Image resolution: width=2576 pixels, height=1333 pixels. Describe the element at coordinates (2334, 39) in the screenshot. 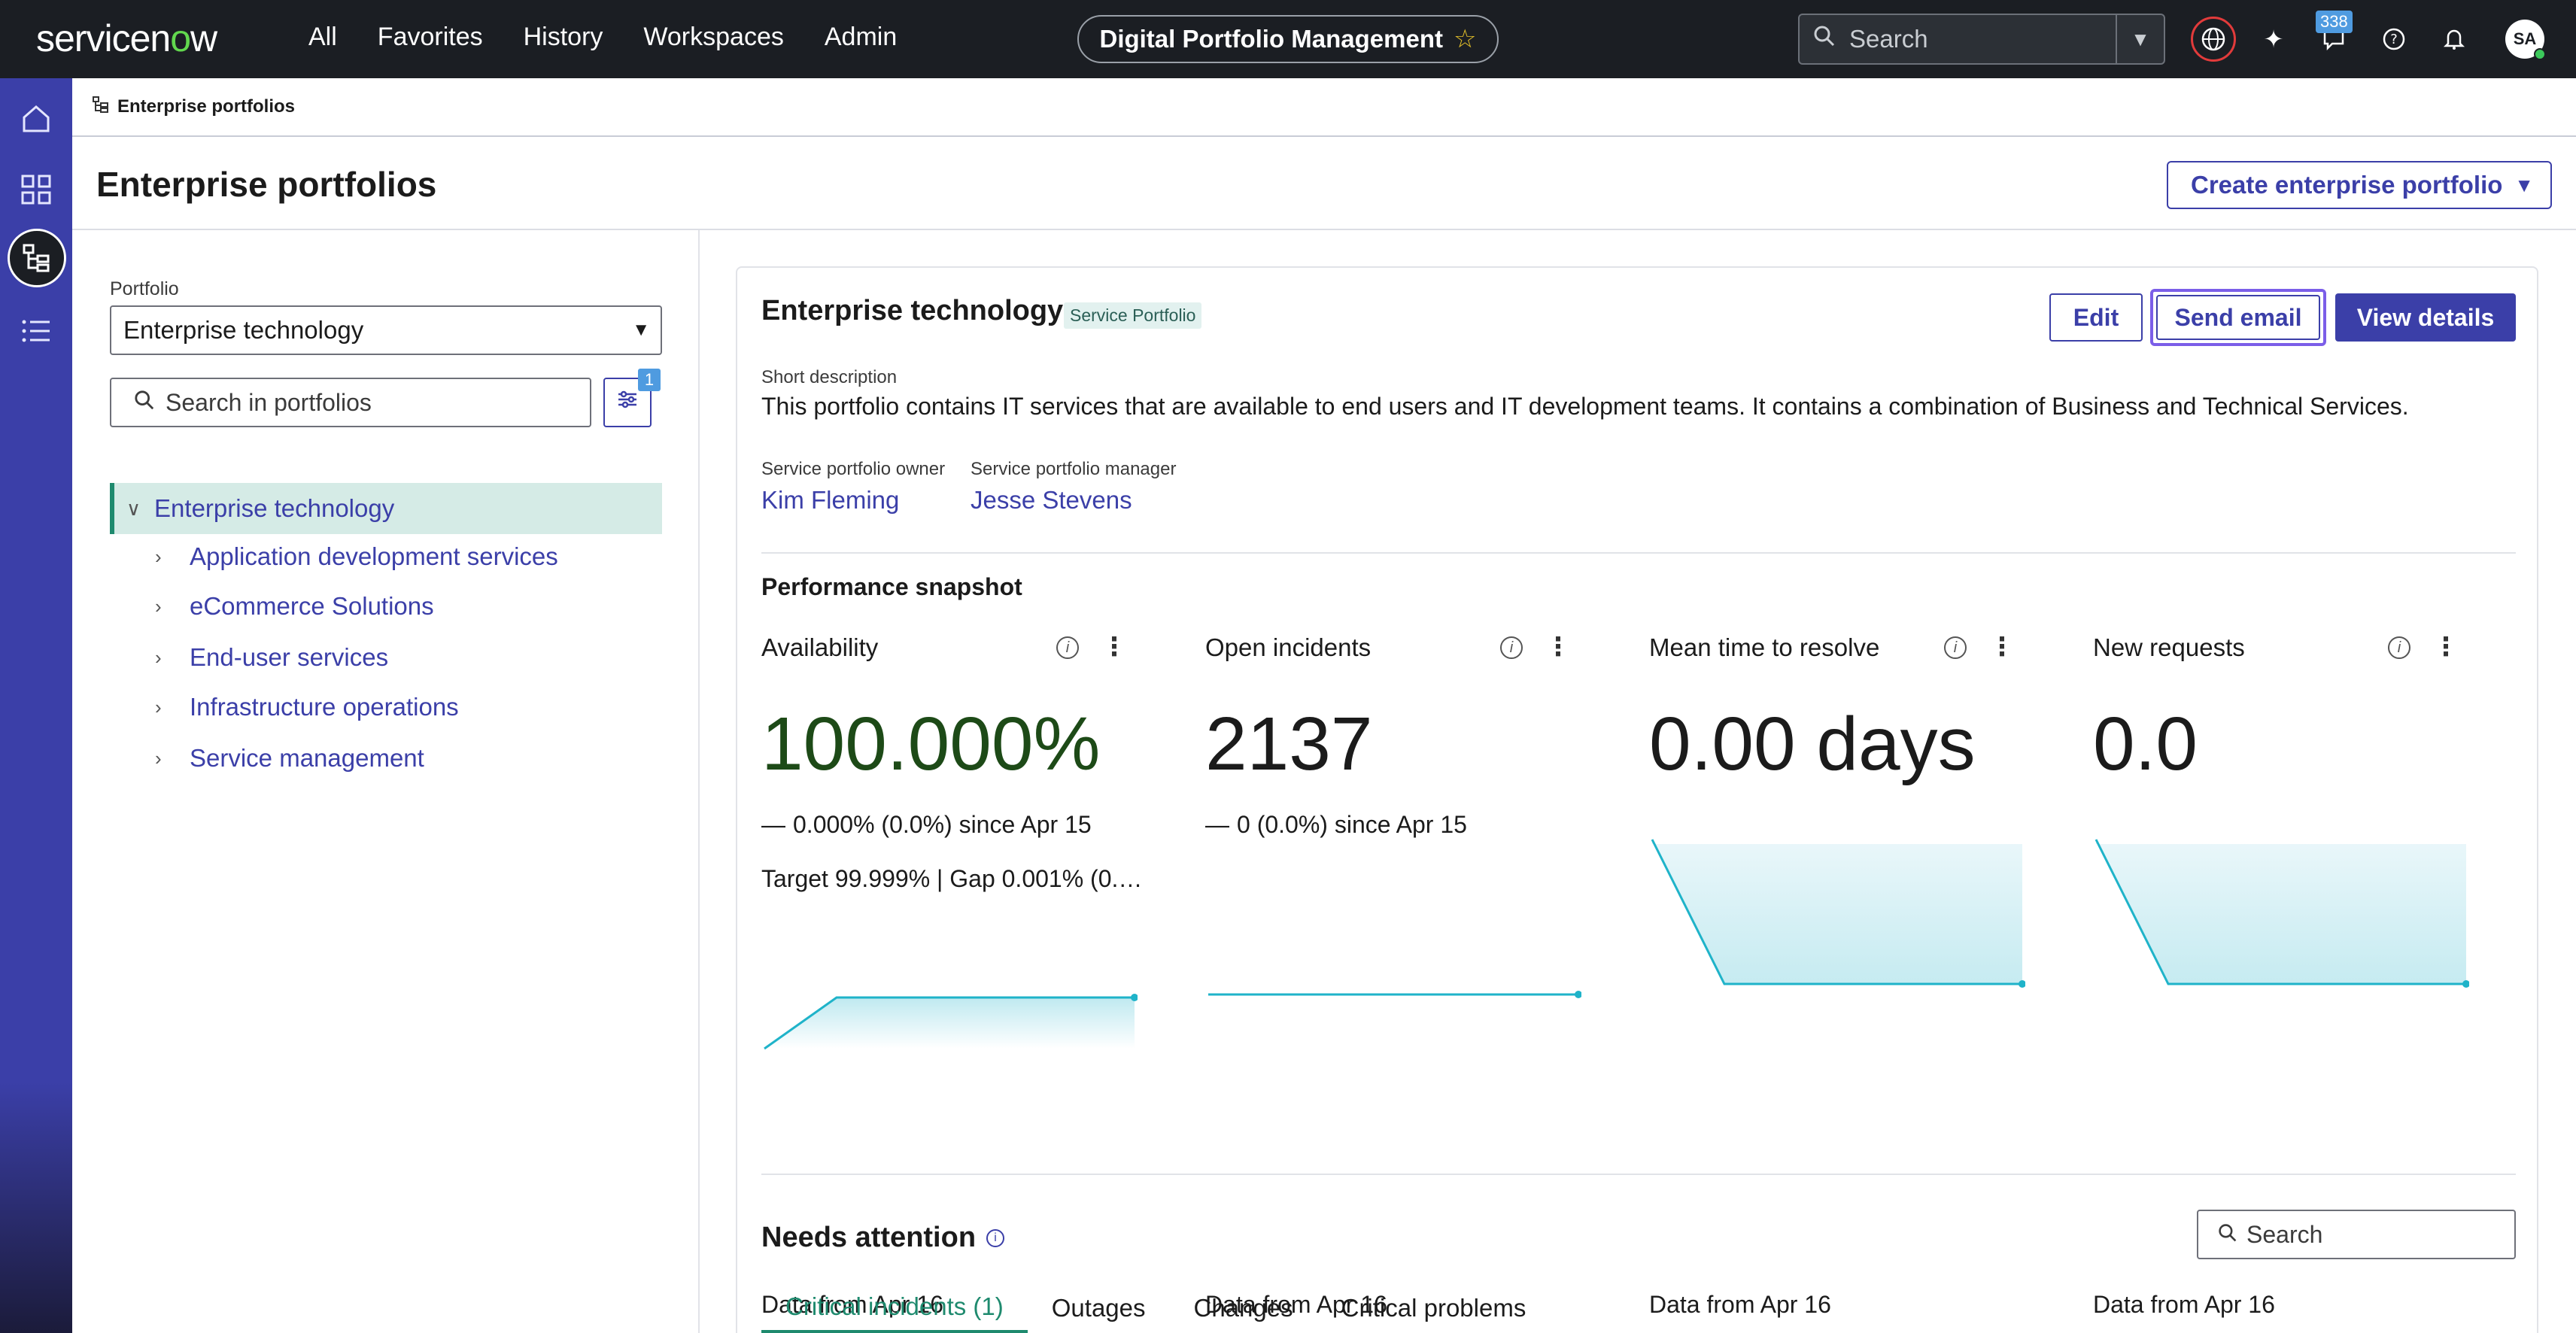

I see `chat-icon` at that location.